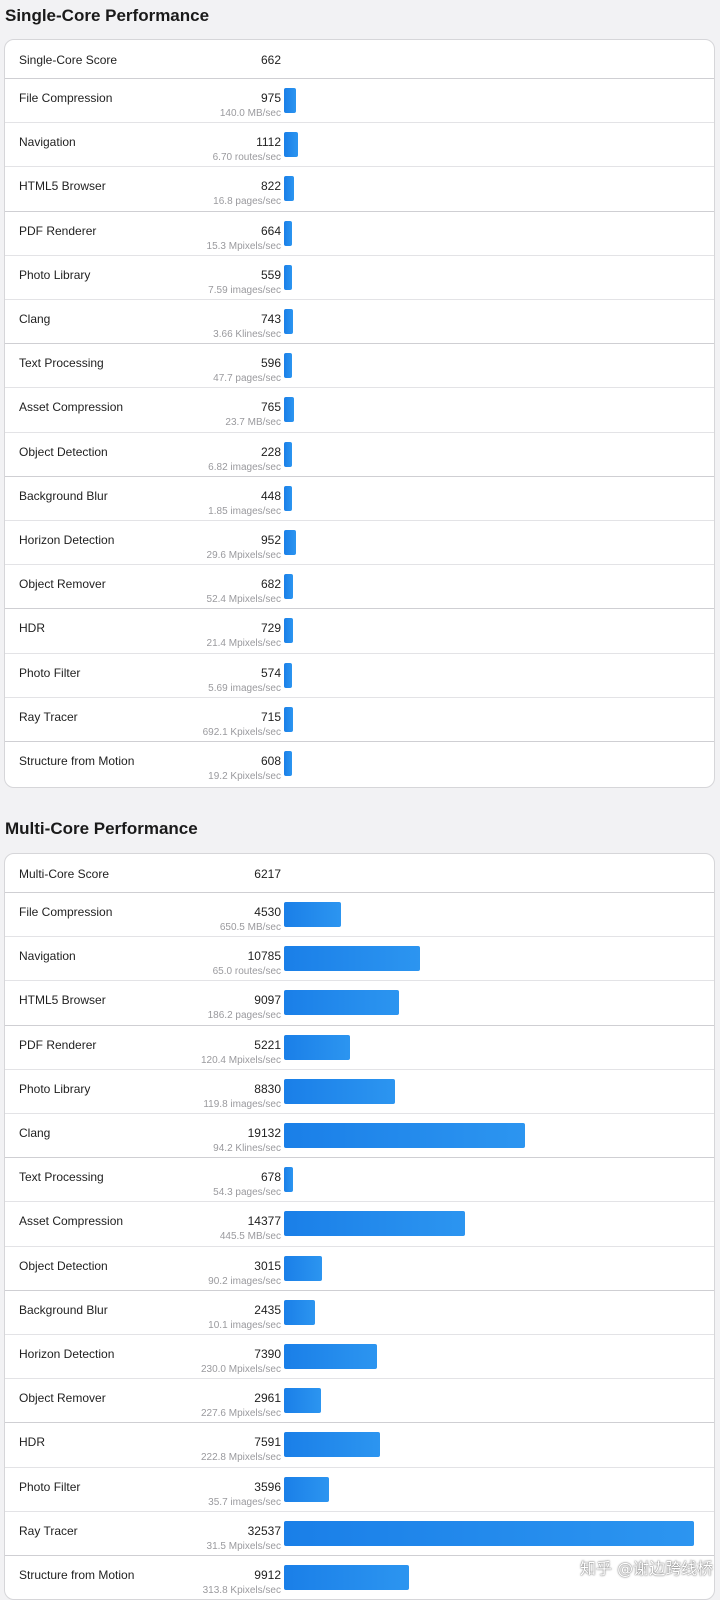 Image resolution: width=720 pixels, height=1600 pixels. I want to click on benchmark-score: 32537, so click(264, 1530).